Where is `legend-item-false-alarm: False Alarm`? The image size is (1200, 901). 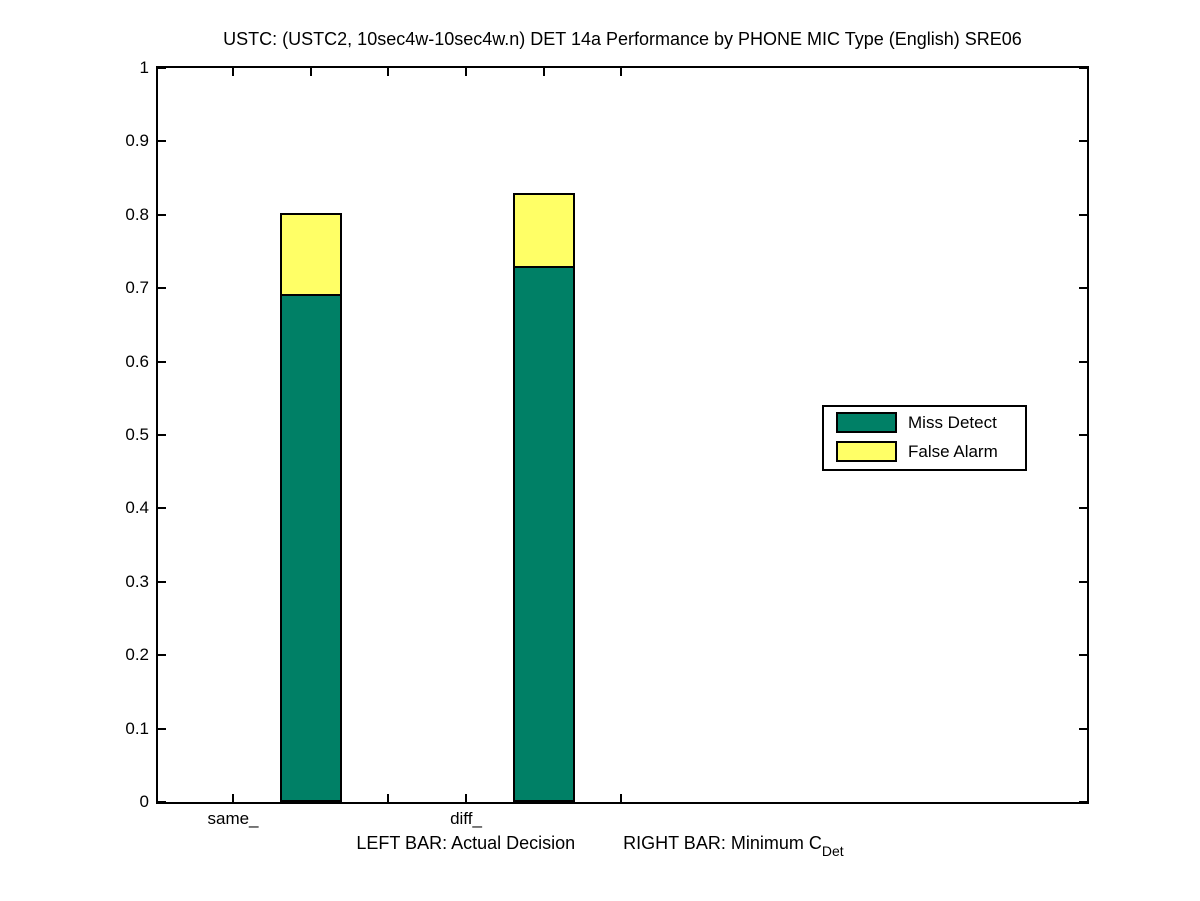
legend-item-false-alarm: False Alarm is located at coordinates (930, 451).